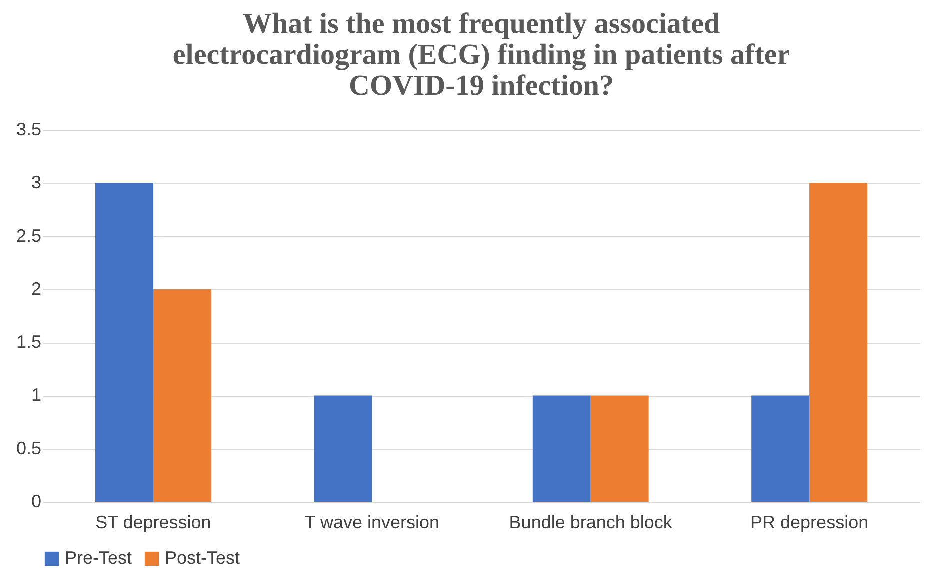 Image resolution: width=925 pixels, height=583 pixels. I want to click on legend-label: Post-Test, so click(202, 558).